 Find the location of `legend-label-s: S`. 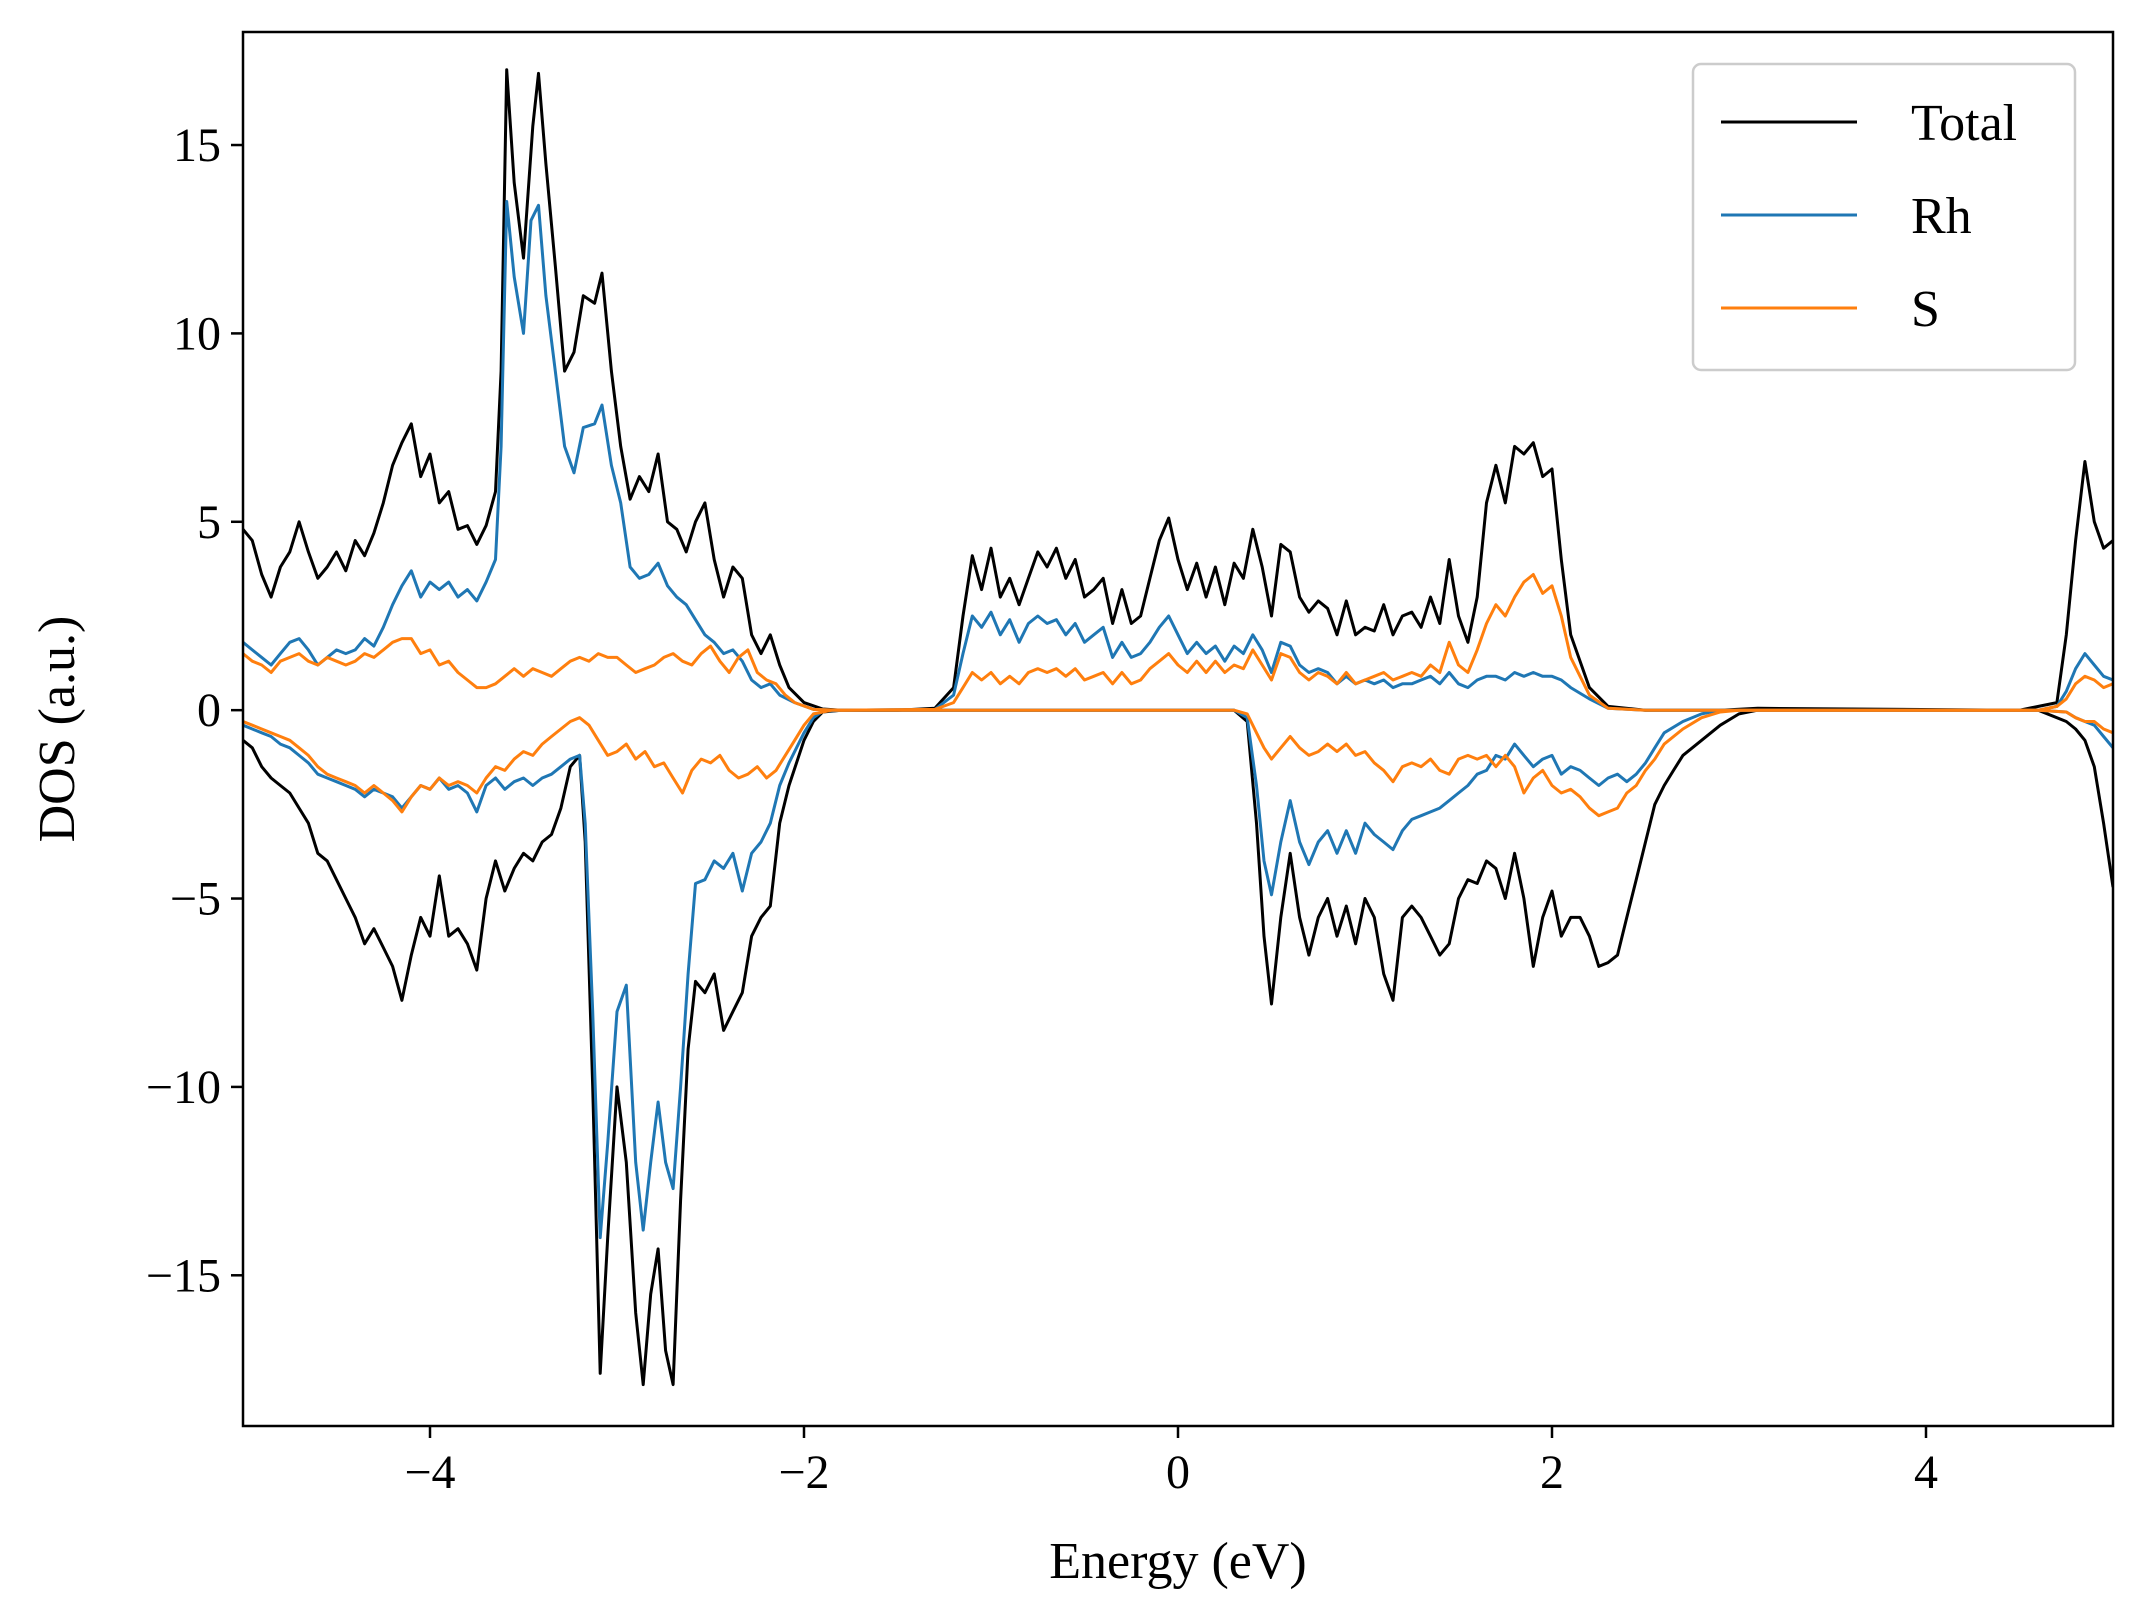

legend-label-s: S is located at coordinates (1925, 309).